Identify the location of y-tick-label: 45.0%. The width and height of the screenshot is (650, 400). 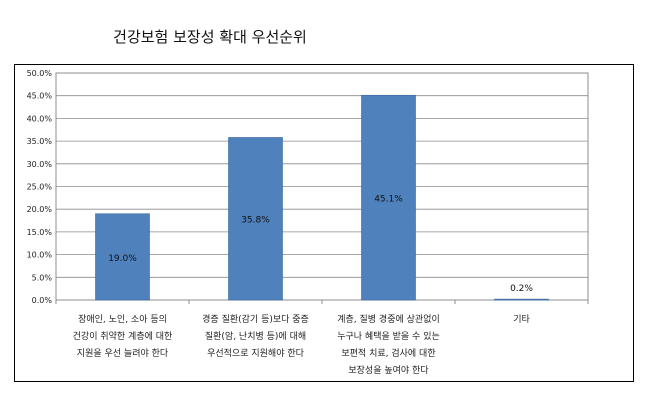
(40, 96).